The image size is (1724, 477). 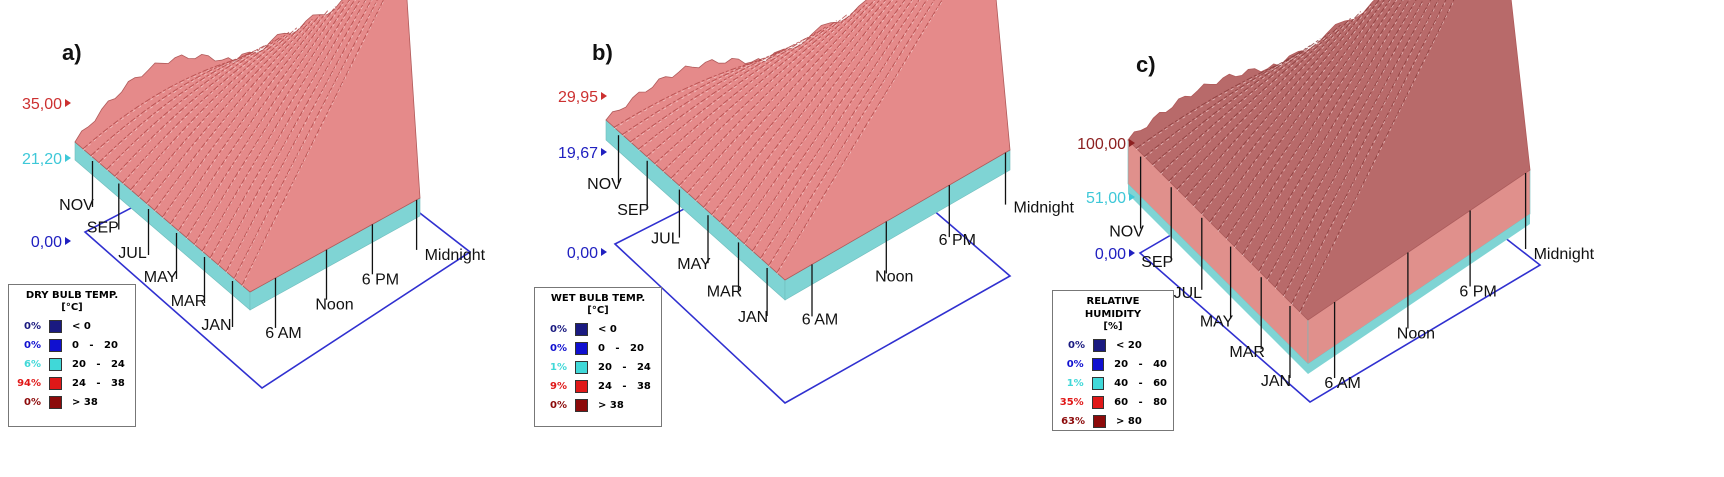 What do you see at coordinates (42, 159) in the screenshot?
I see `z-value-mid: 21,20` at bounding box center [42, 159].